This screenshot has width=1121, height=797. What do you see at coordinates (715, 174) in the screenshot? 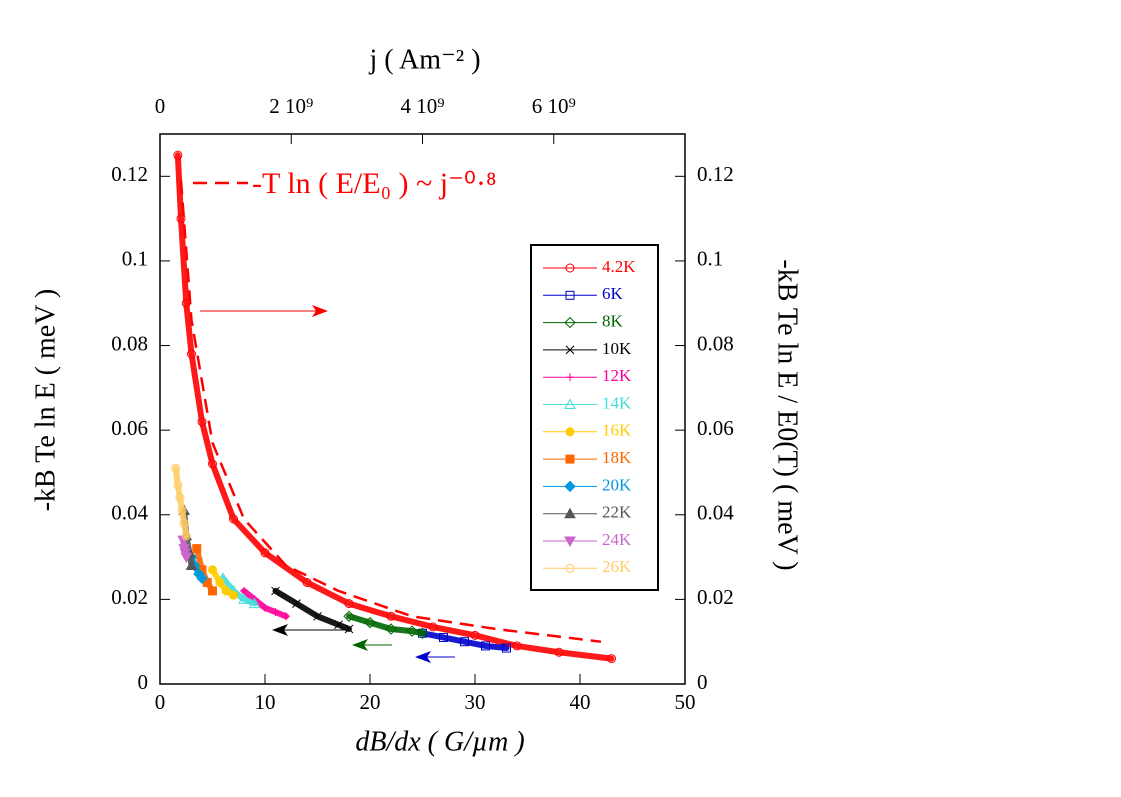
I see `y2-tick-label: 0.12` at bounding box center [715, 174].